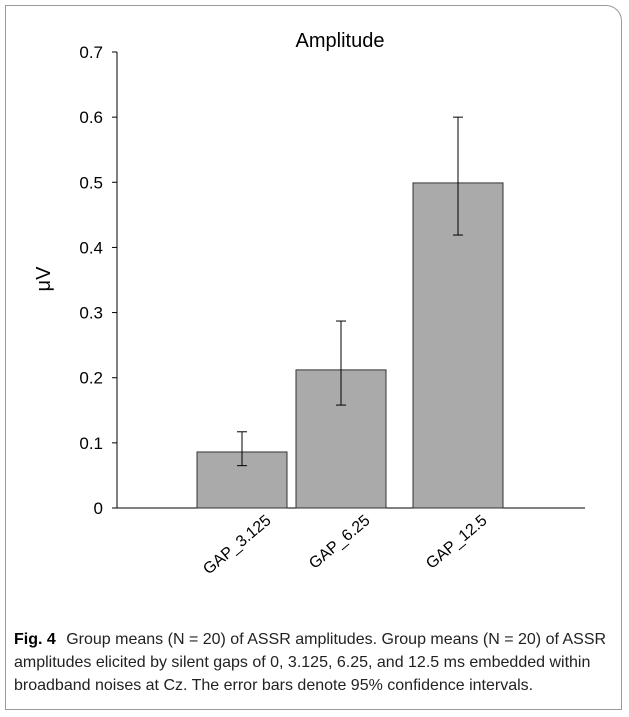 The height and width of the screenshot is (717, 629). Describe the element at coordinates (91, 247) in the screenshot. I see `y-tick-label: 0.4` at that location.